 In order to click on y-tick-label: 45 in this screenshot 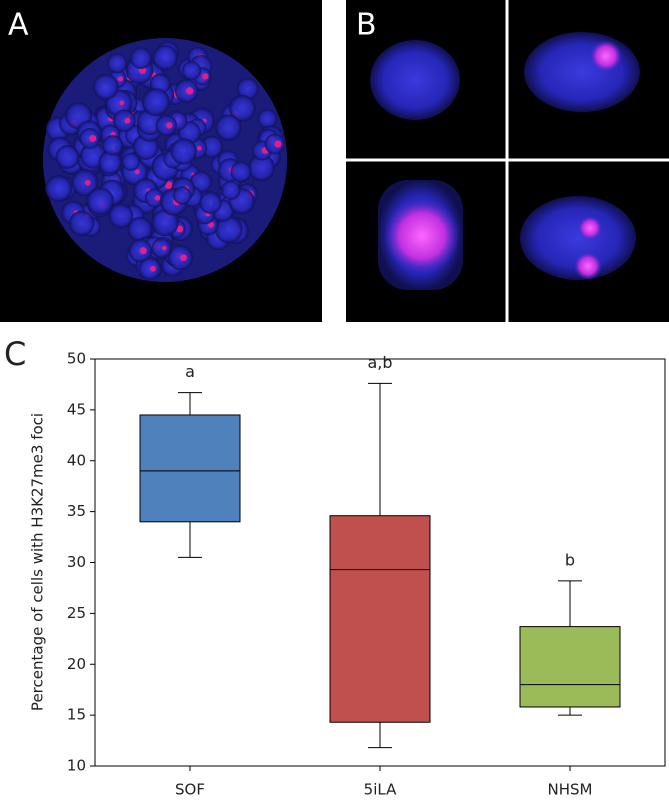, I will do `click(76, 409)`.